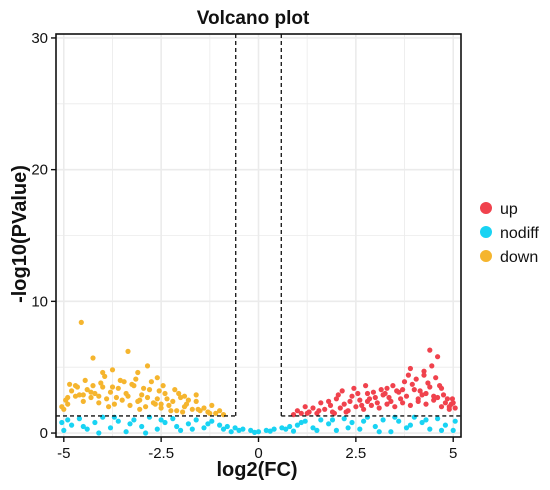  I want to click on legend-label-down: down, so click(519, 257).